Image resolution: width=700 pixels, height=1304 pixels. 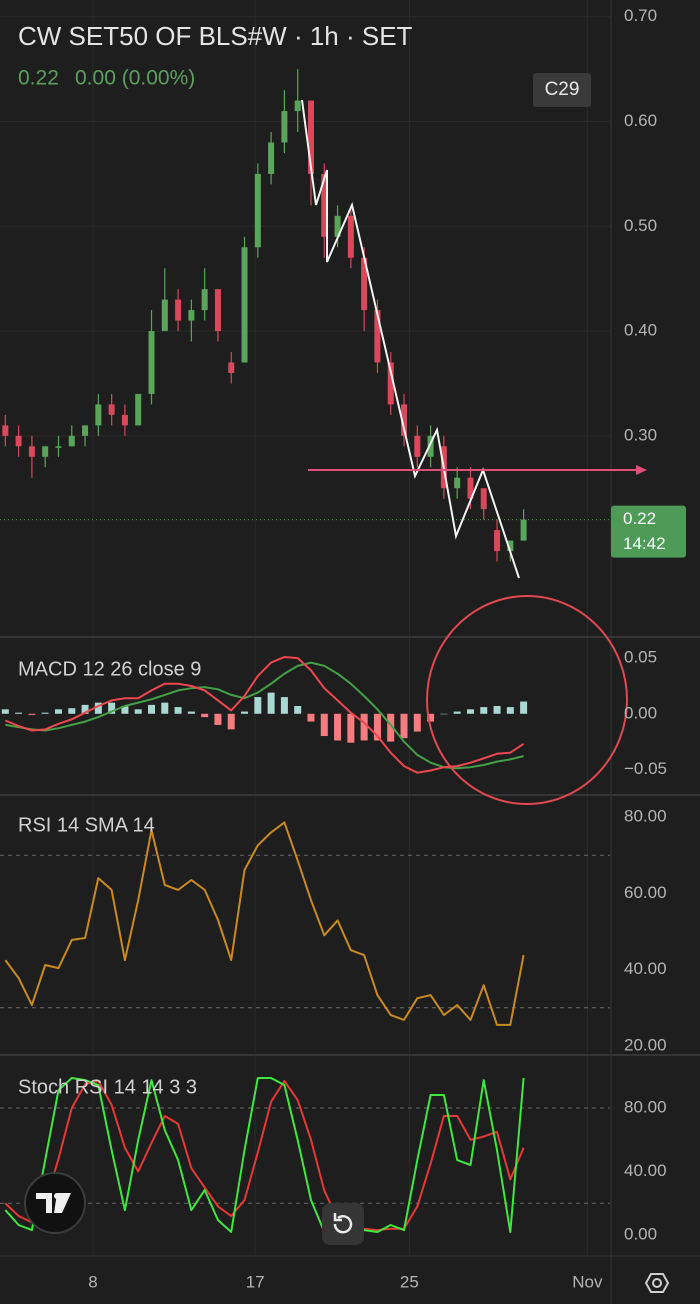 What do you see at coordinates (644, 543) in the screenshot?
I see `countdown: 14:42` at bounding box center [644, 543].